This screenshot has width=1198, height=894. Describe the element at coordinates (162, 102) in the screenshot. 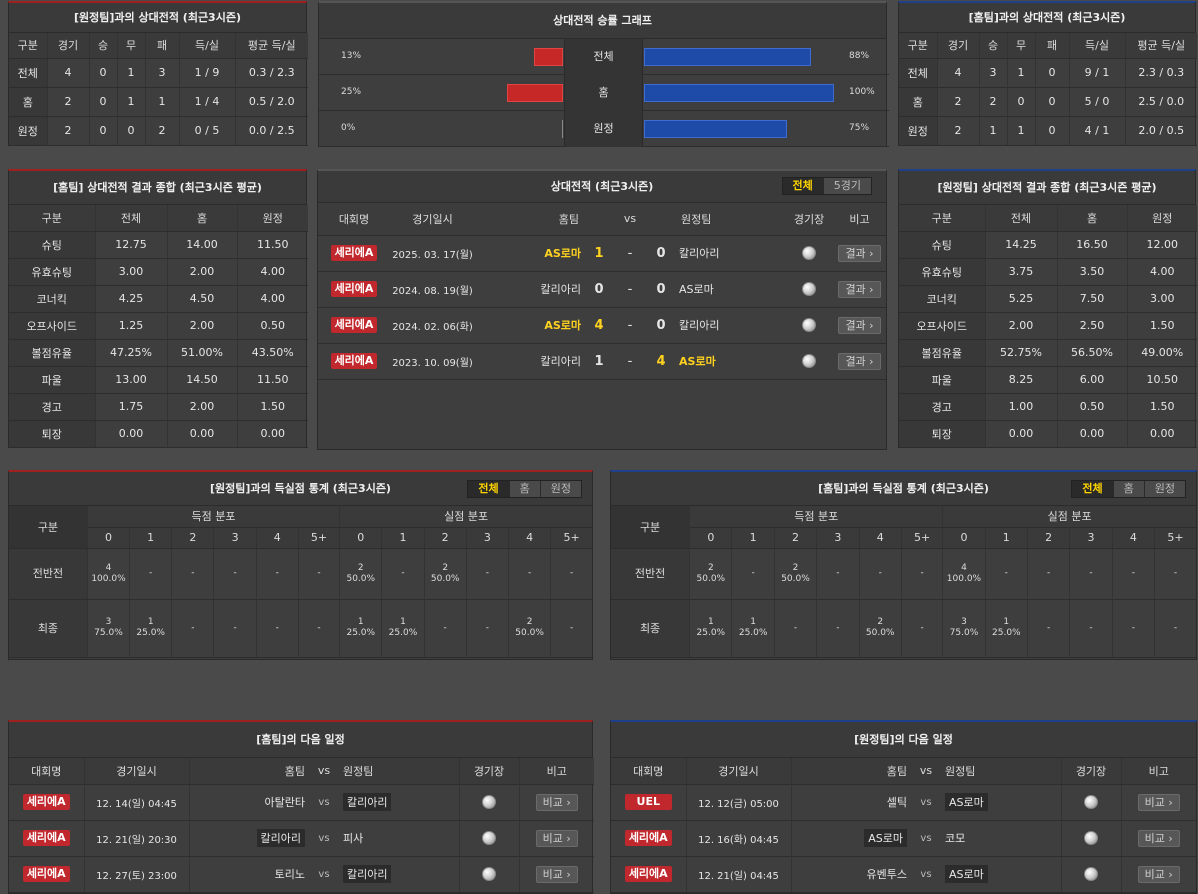

I see `away-h2h-cell: 1` at that location.